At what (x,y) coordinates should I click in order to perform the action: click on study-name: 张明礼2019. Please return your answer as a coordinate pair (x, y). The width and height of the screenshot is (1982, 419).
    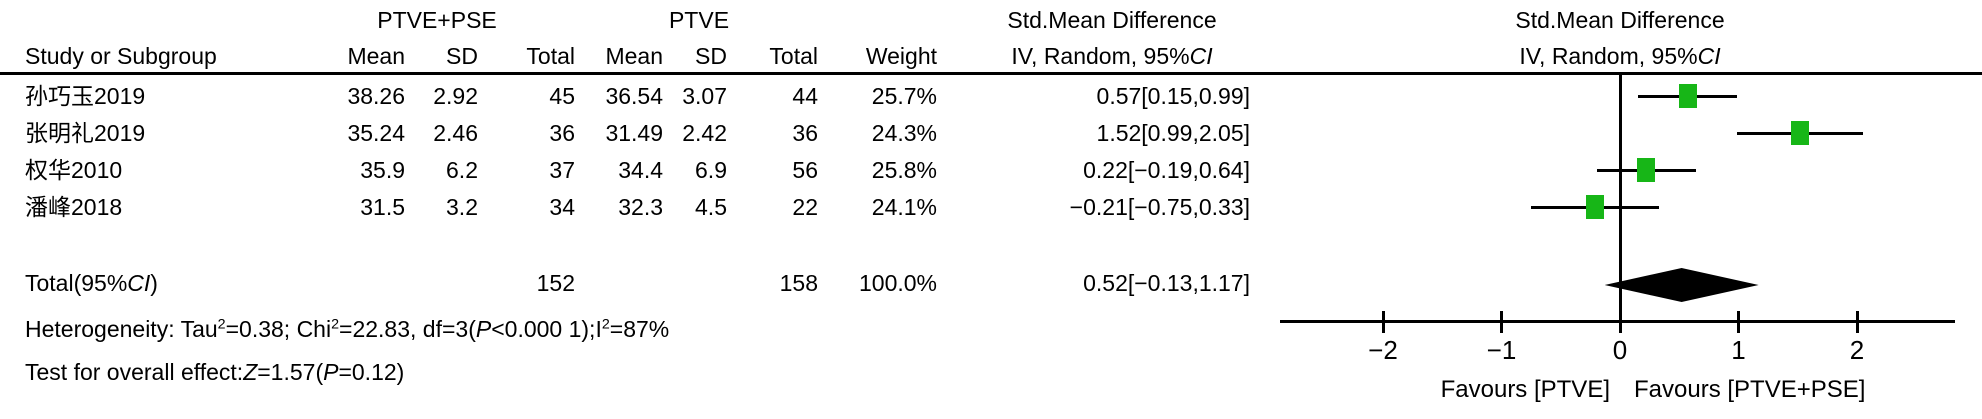
    Looking at the image, I should click on (85, 133).